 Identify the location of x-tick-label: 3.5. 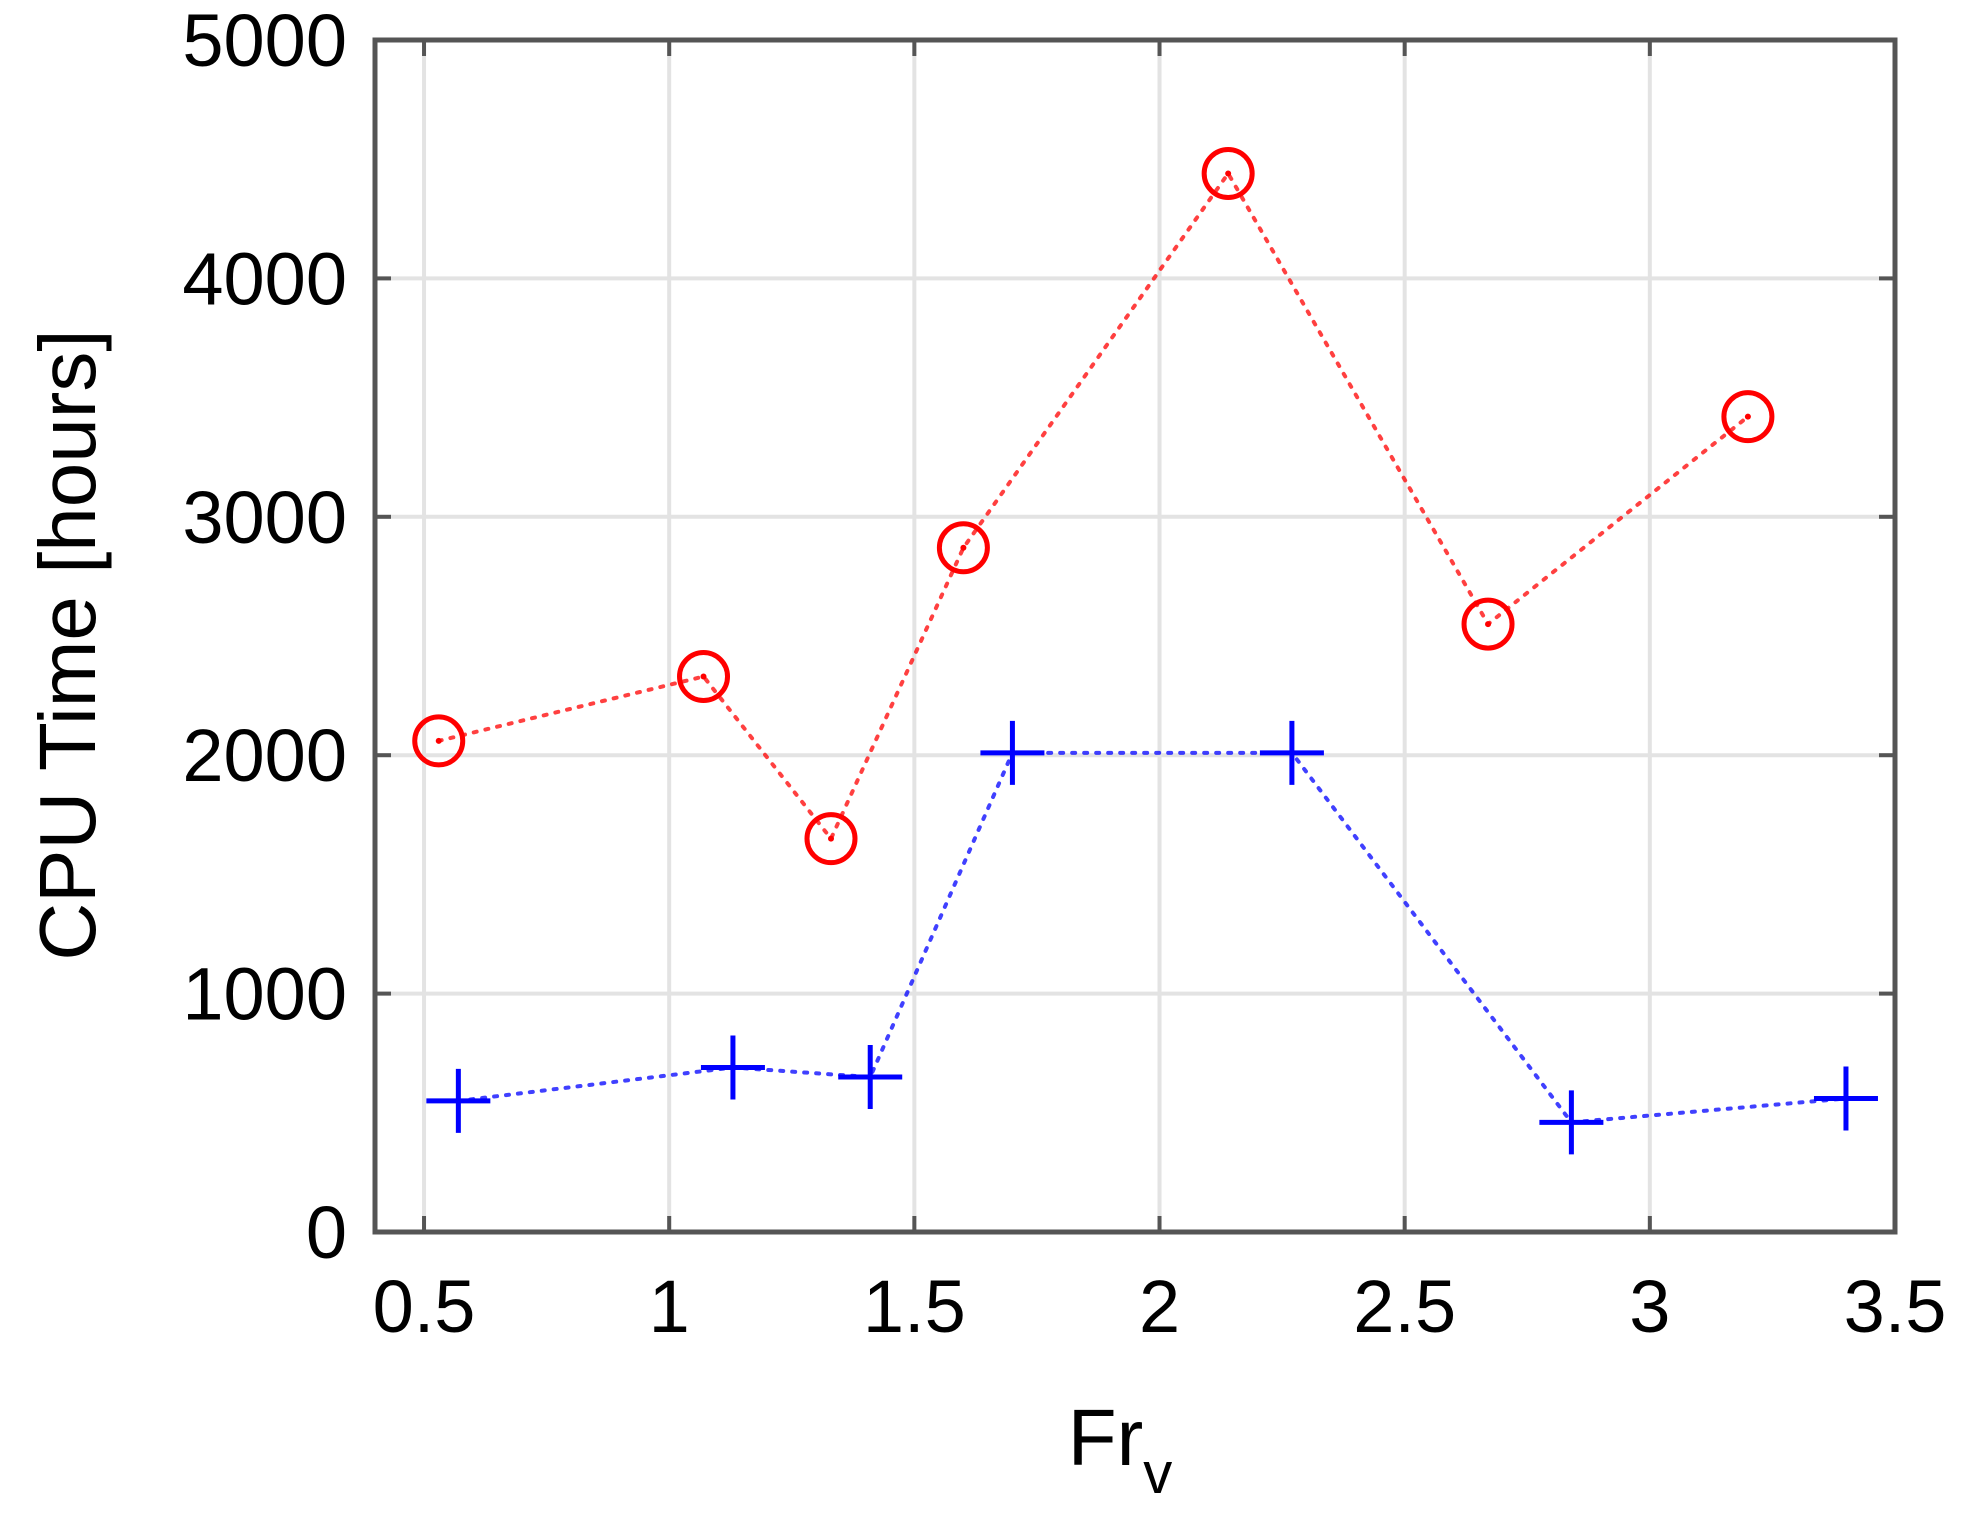
(1895, 1306).